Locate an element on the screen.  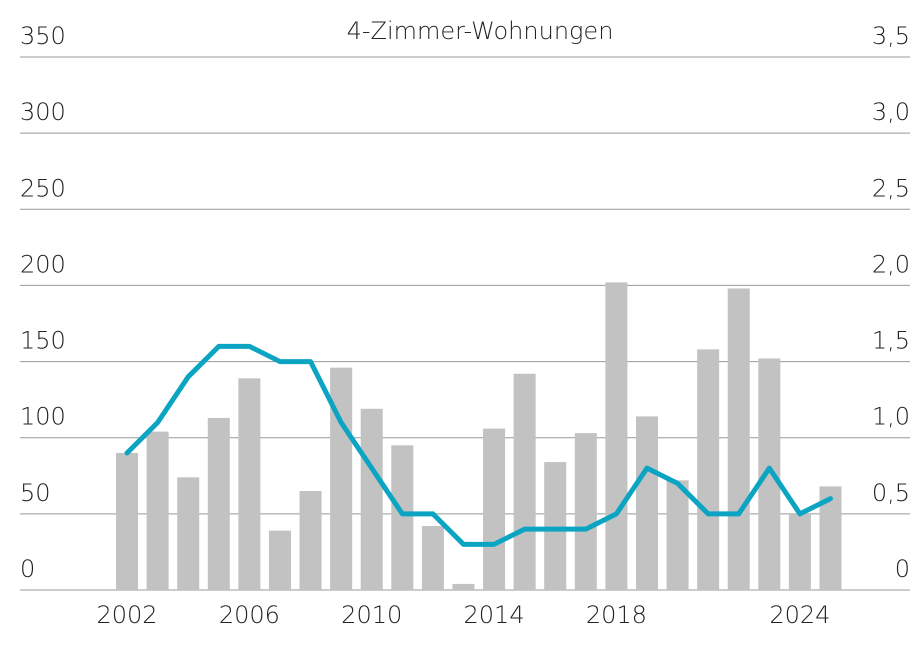
x-tick-label: 2018 is located at coordinates (616, 615).